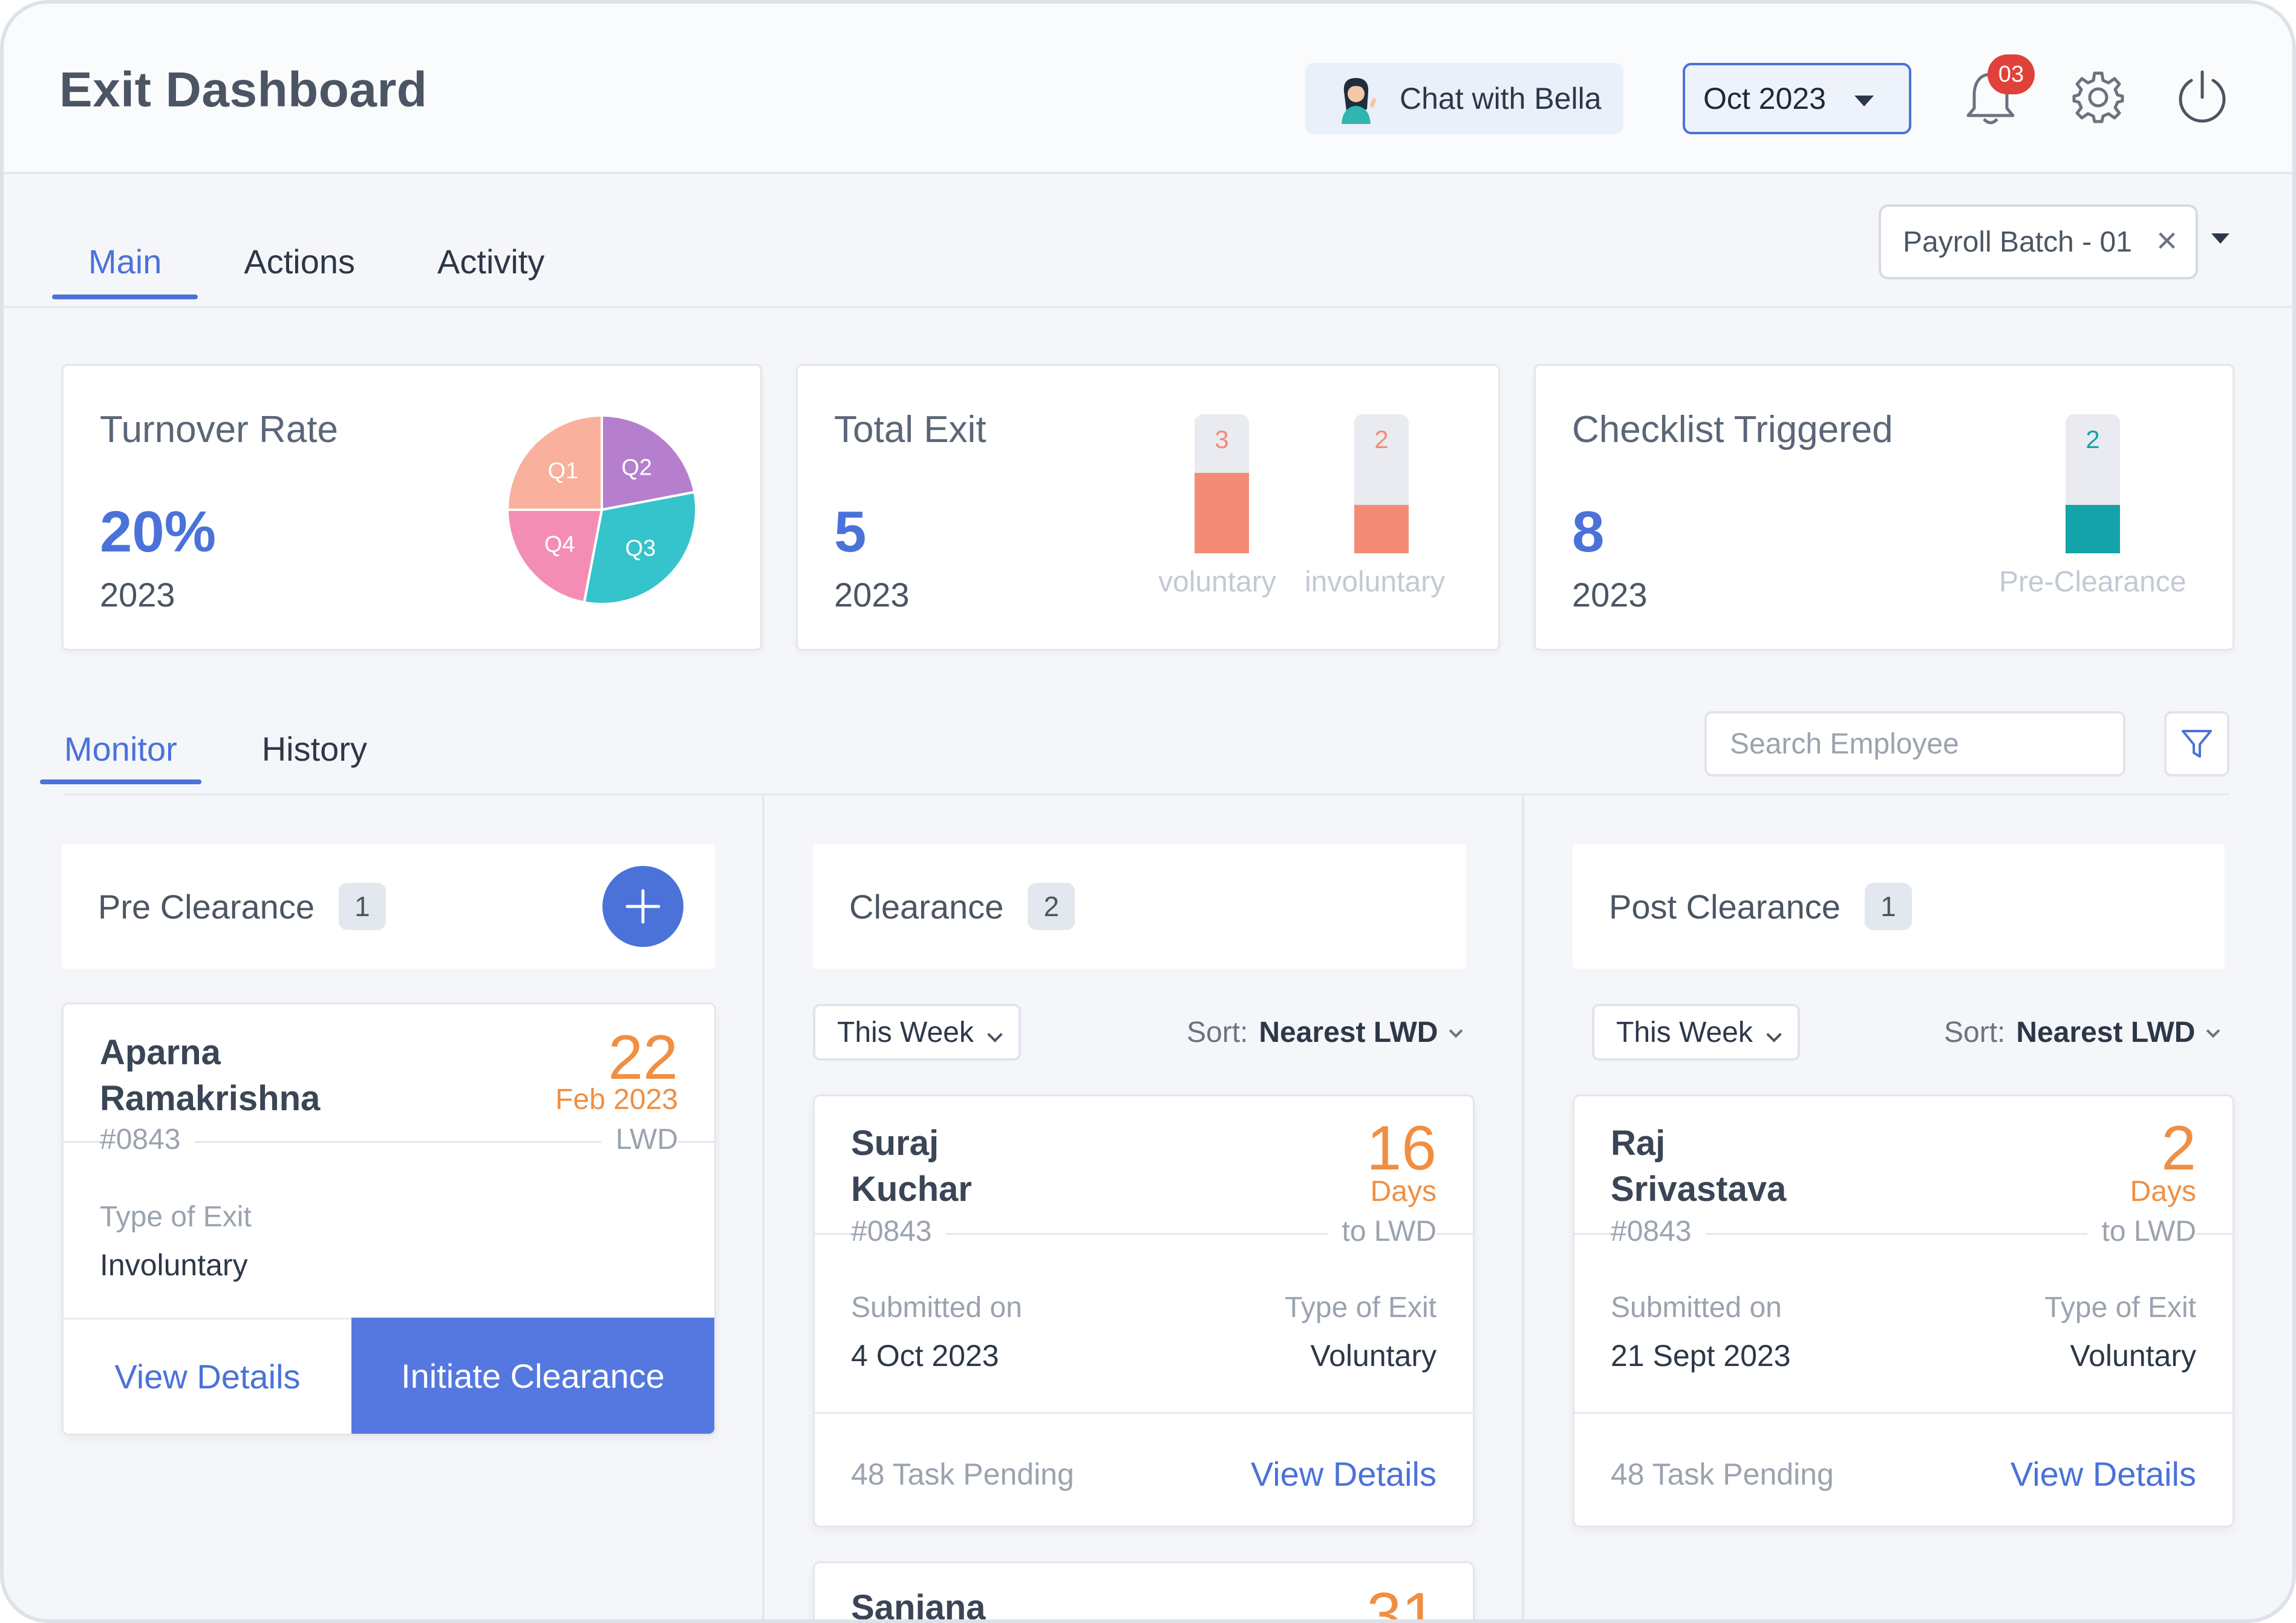 This screenshot has height=1623, width=2296. Describe the element at coordinates (125, 266) in the screenshot. I see `tab-main: Main` at that location.